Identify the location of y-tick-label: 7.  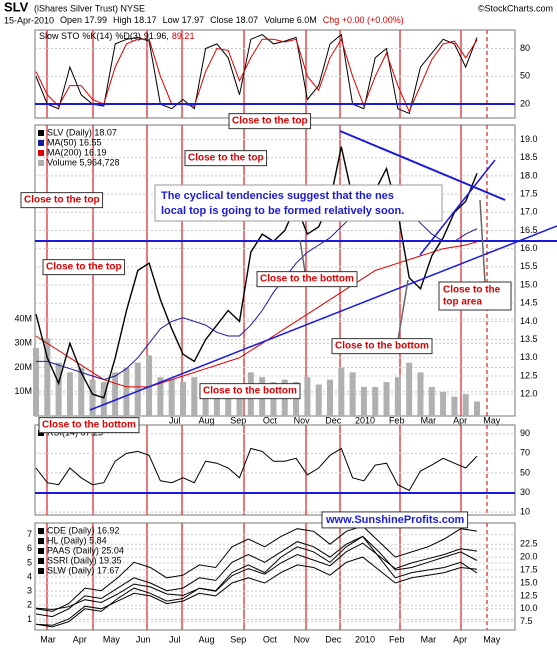
(29, 534).